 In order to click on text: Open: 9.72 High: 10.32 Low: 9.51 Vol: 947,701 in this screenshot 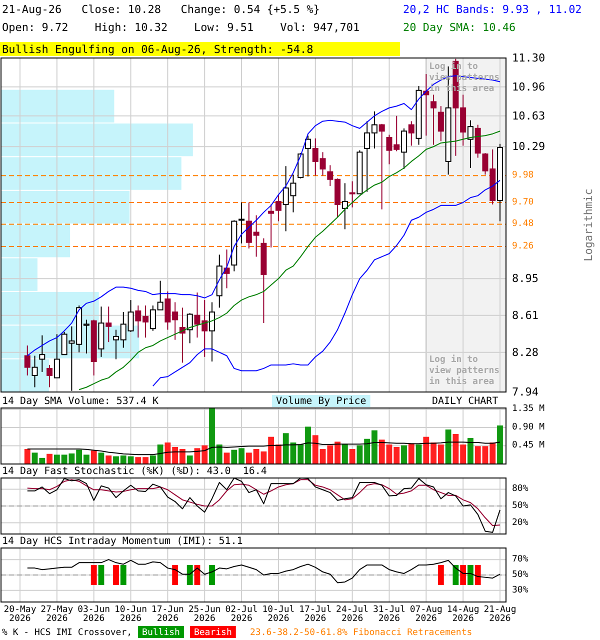, I will do `click(181, 27)`.